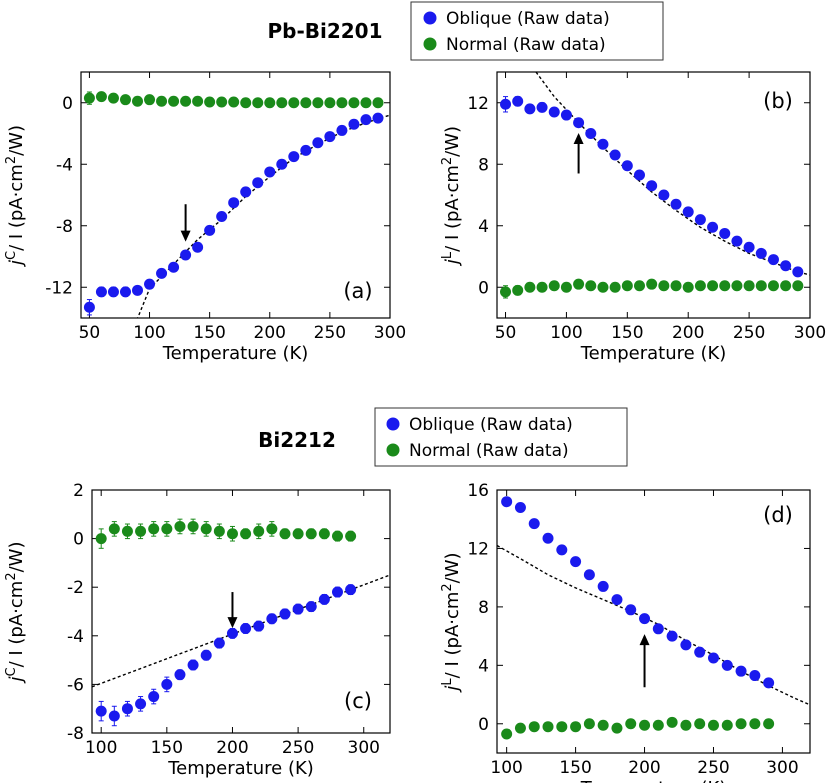 The image size is (830, 783). Describe the element at coordinates (15, 196) in the screenshot. I see `y-axis-label: jC/ I (pA·cm2/W)` at that location.